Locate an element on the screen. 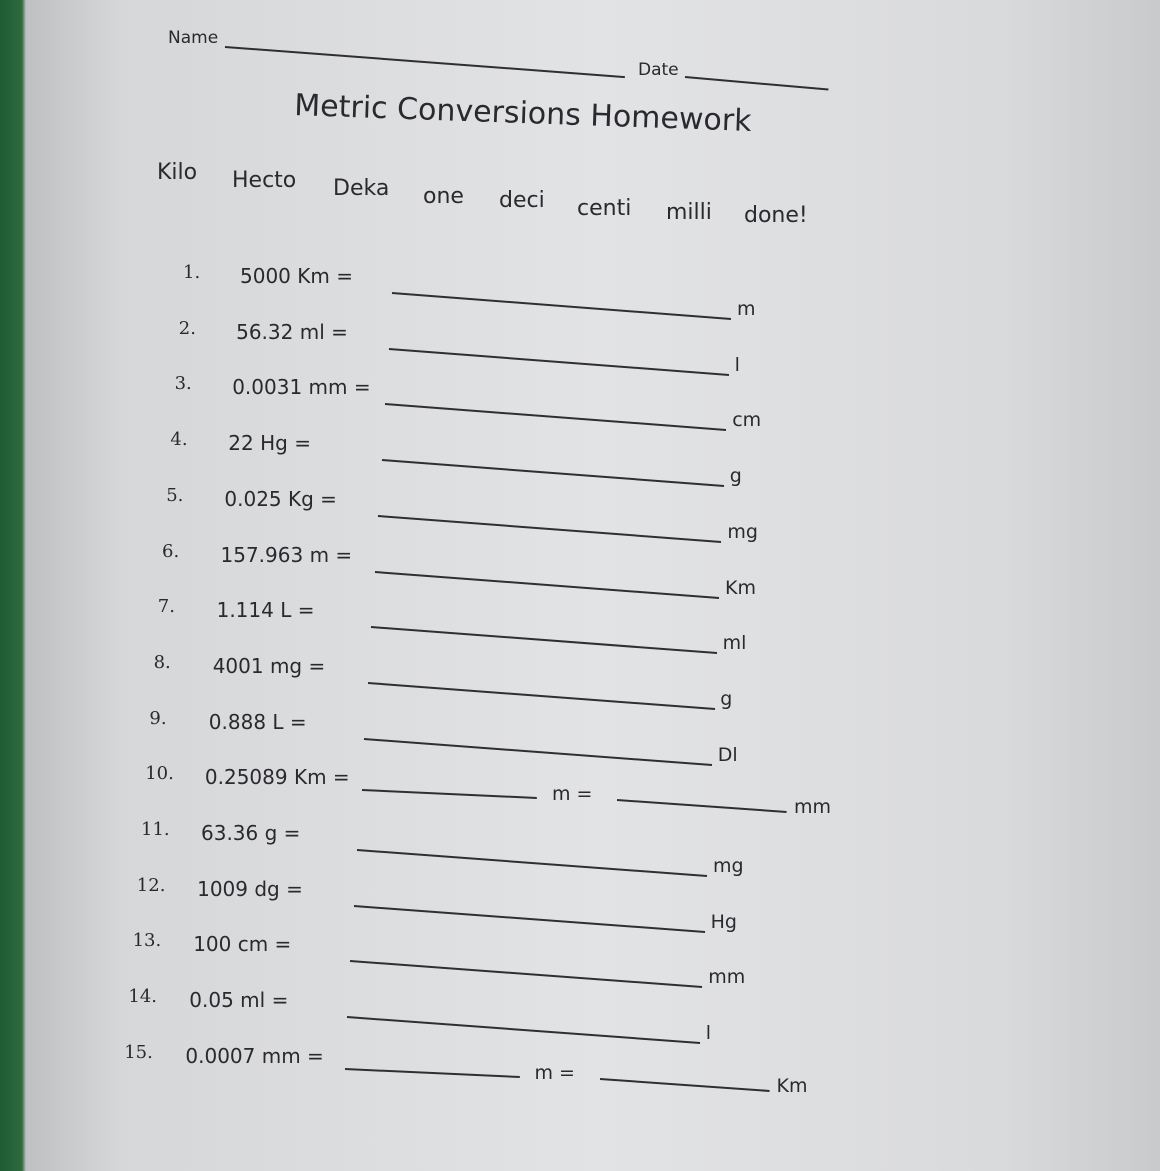 This screenshot has width=1160, height=1171. problem-expression: 5000 Km = is located at coordinates (296, 276).